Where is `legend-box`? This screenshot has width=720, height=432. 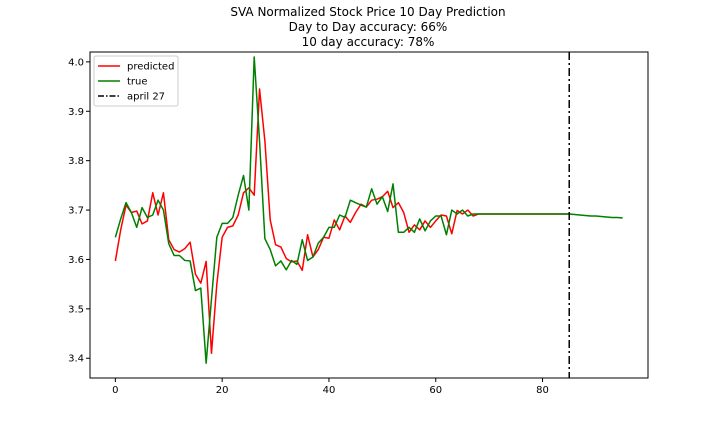
legend-box is located at coordinates (136, 81).